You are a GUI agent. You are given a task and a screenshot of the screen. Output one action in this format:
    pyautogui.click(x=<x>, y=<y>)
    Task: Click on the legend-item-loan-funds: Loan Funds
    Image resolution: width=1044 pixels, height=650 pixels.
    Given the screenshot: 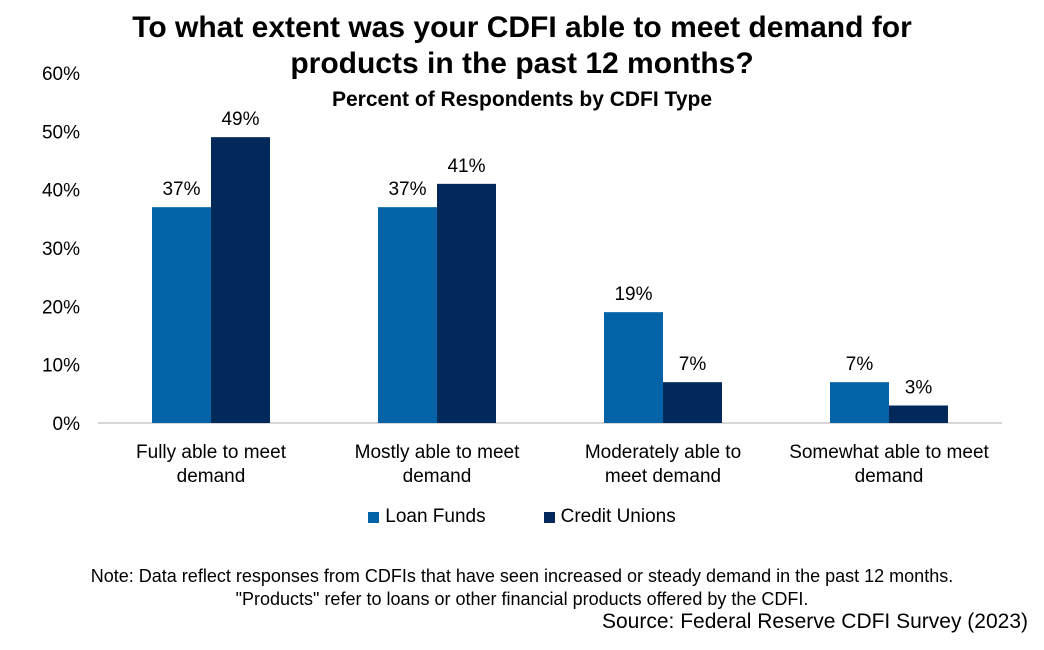 What is the action you would take?
    pyautogui.click(x=427, y=517)
    